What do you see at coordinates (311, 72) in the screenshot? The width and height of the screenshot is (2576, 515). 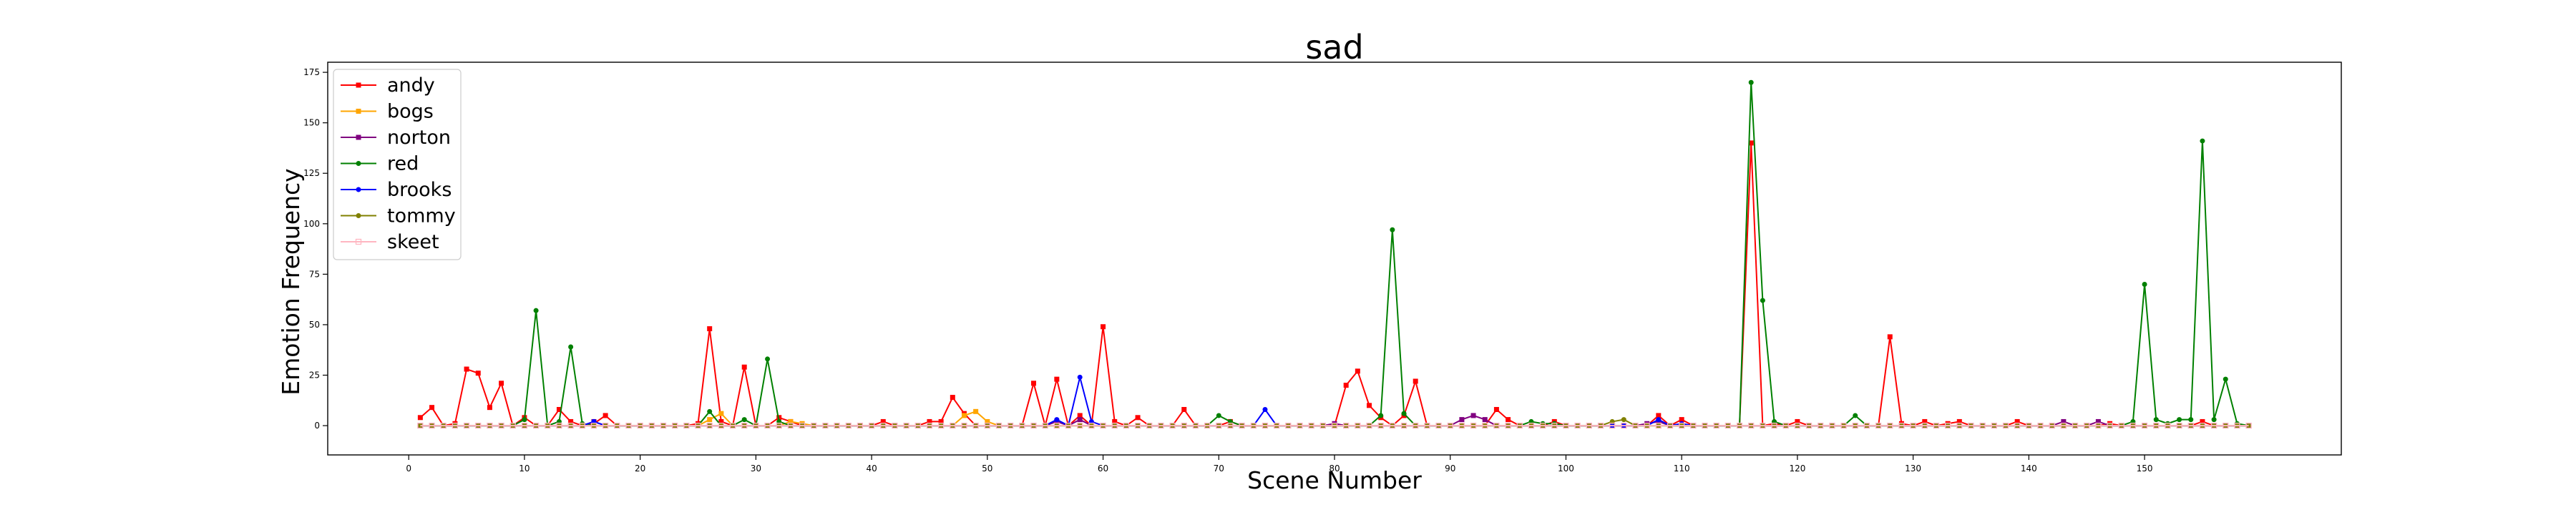 I see `y-tick-label: 175` at bounding box center [311, 72].